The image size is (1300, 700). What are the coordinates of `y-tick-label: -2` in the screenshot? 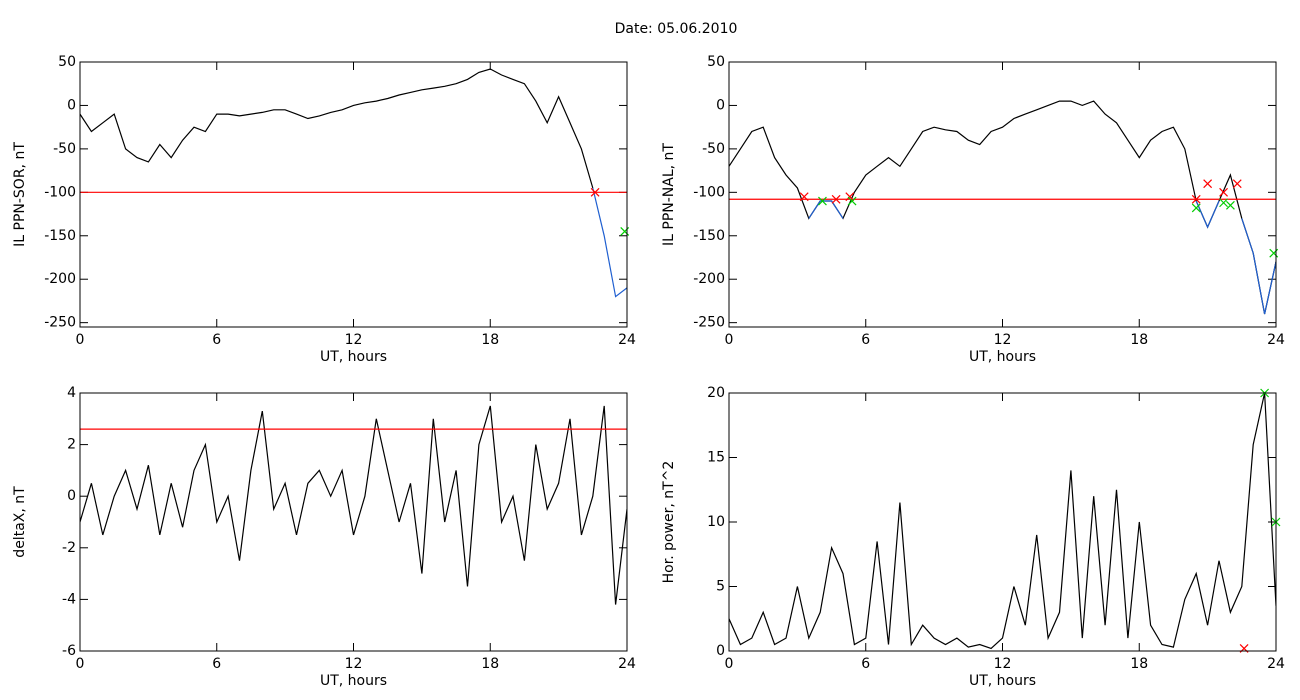 It's located at (69, 548).